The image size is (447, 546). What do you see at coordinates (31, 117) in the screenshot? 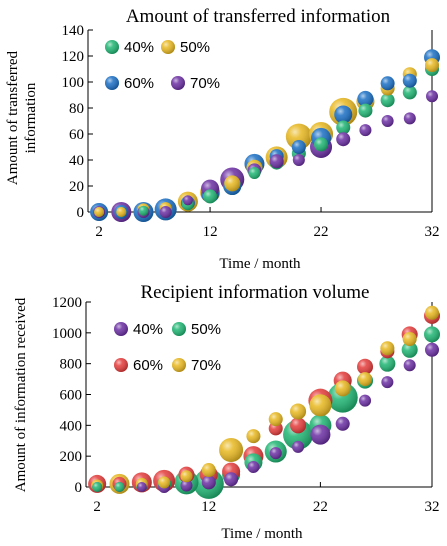
I see `top-chart-ylabel-line2: information` at bounding box center [31, 117].